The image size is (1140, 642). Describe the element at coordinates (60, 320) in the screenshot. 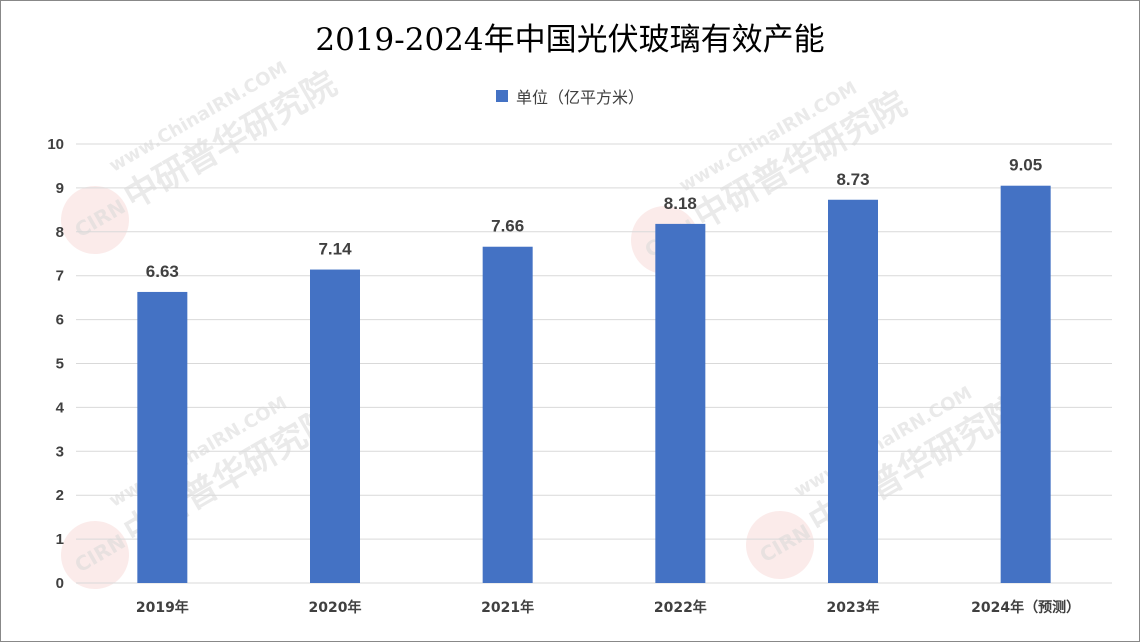

I see `y-tick-label: 6` at that location.